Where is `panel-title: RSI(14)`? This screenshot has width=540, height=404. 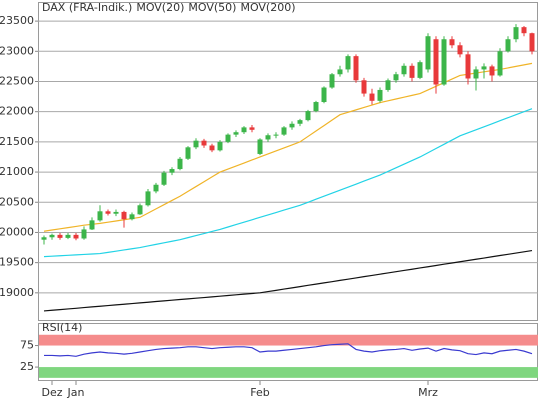
panel-title: RSI(14) is located at coordinates (62, 327).